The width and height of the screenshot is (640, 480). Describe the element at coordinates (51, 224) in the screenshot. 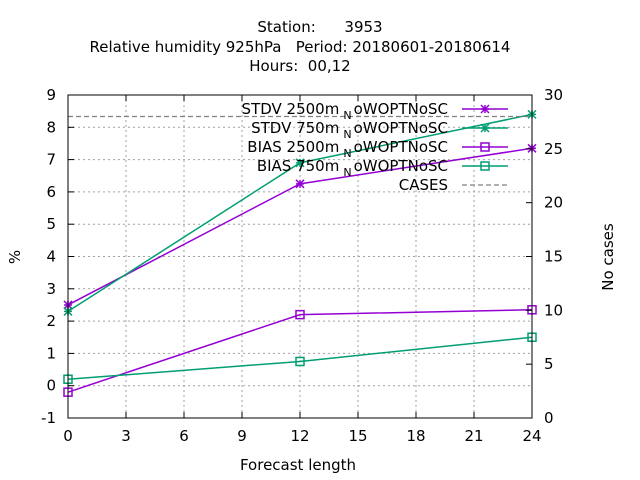

I see `y-tick-label: 5` at that location.